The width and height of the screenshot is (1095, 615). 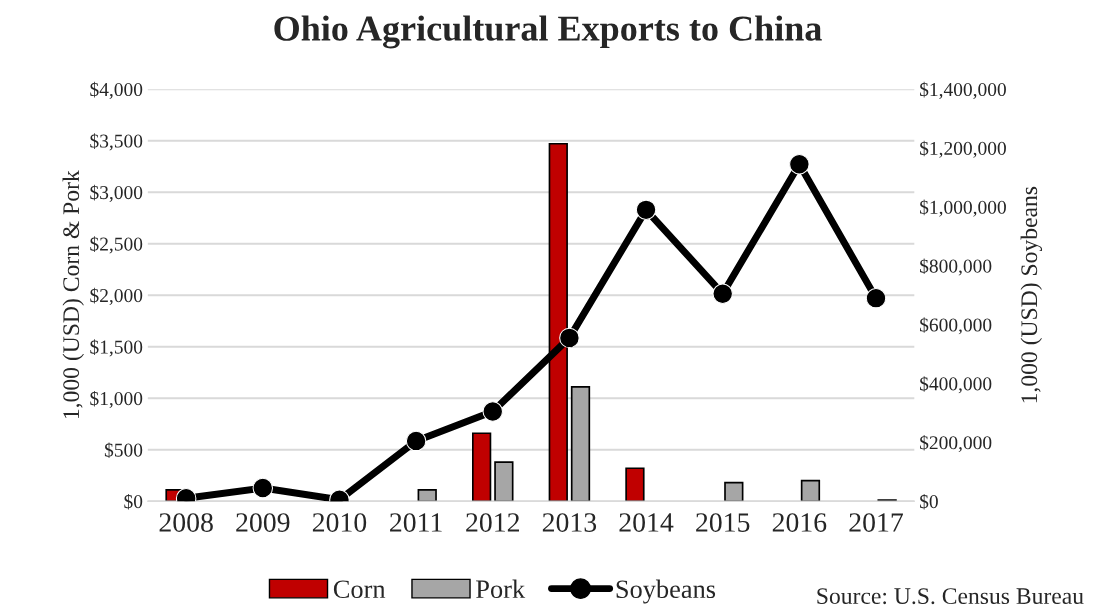 What do you see at coordinates (963, 208) in the screenshot?
I see `y2-tick-label: $1,000,000` at bounding box center [963, 208].